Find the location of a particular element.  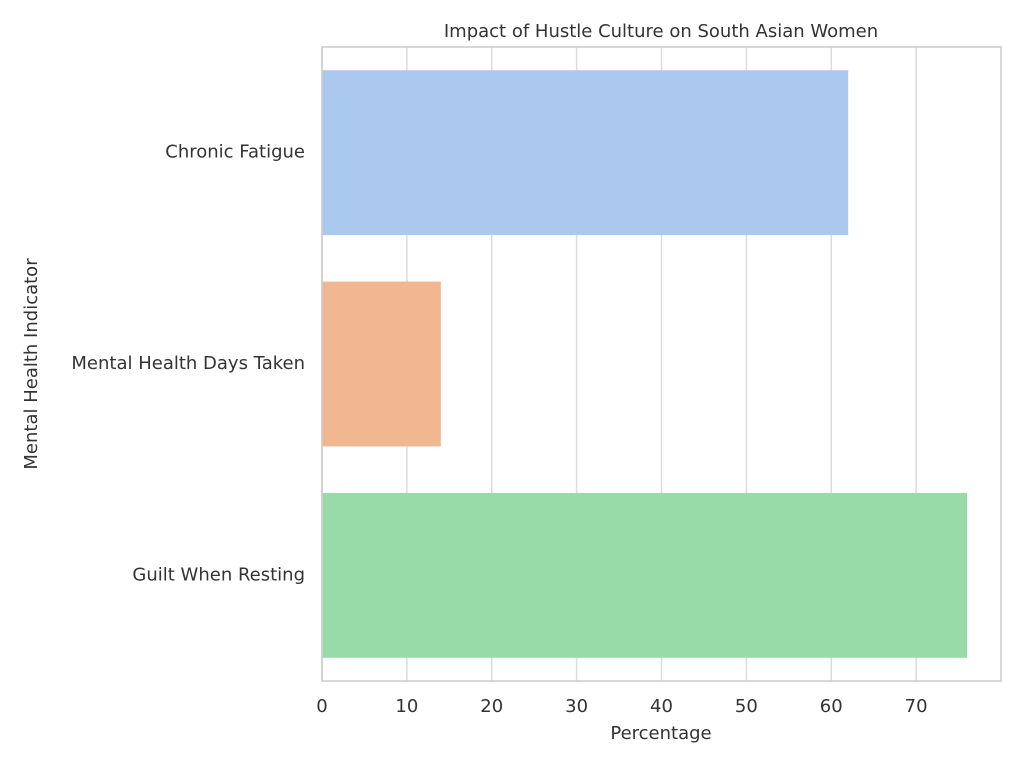

x-tick-label: 10 is located at coordinates (406, 706).